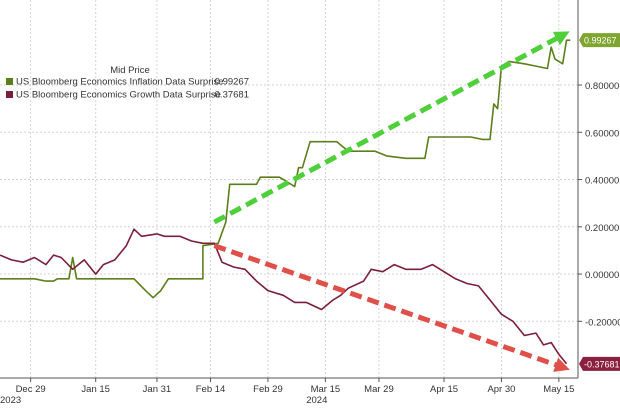  What do you see at coordinates (379, 389) in the screenshot?
I see `x-tick-label: Mar 29` at bounding box center [379, 389].